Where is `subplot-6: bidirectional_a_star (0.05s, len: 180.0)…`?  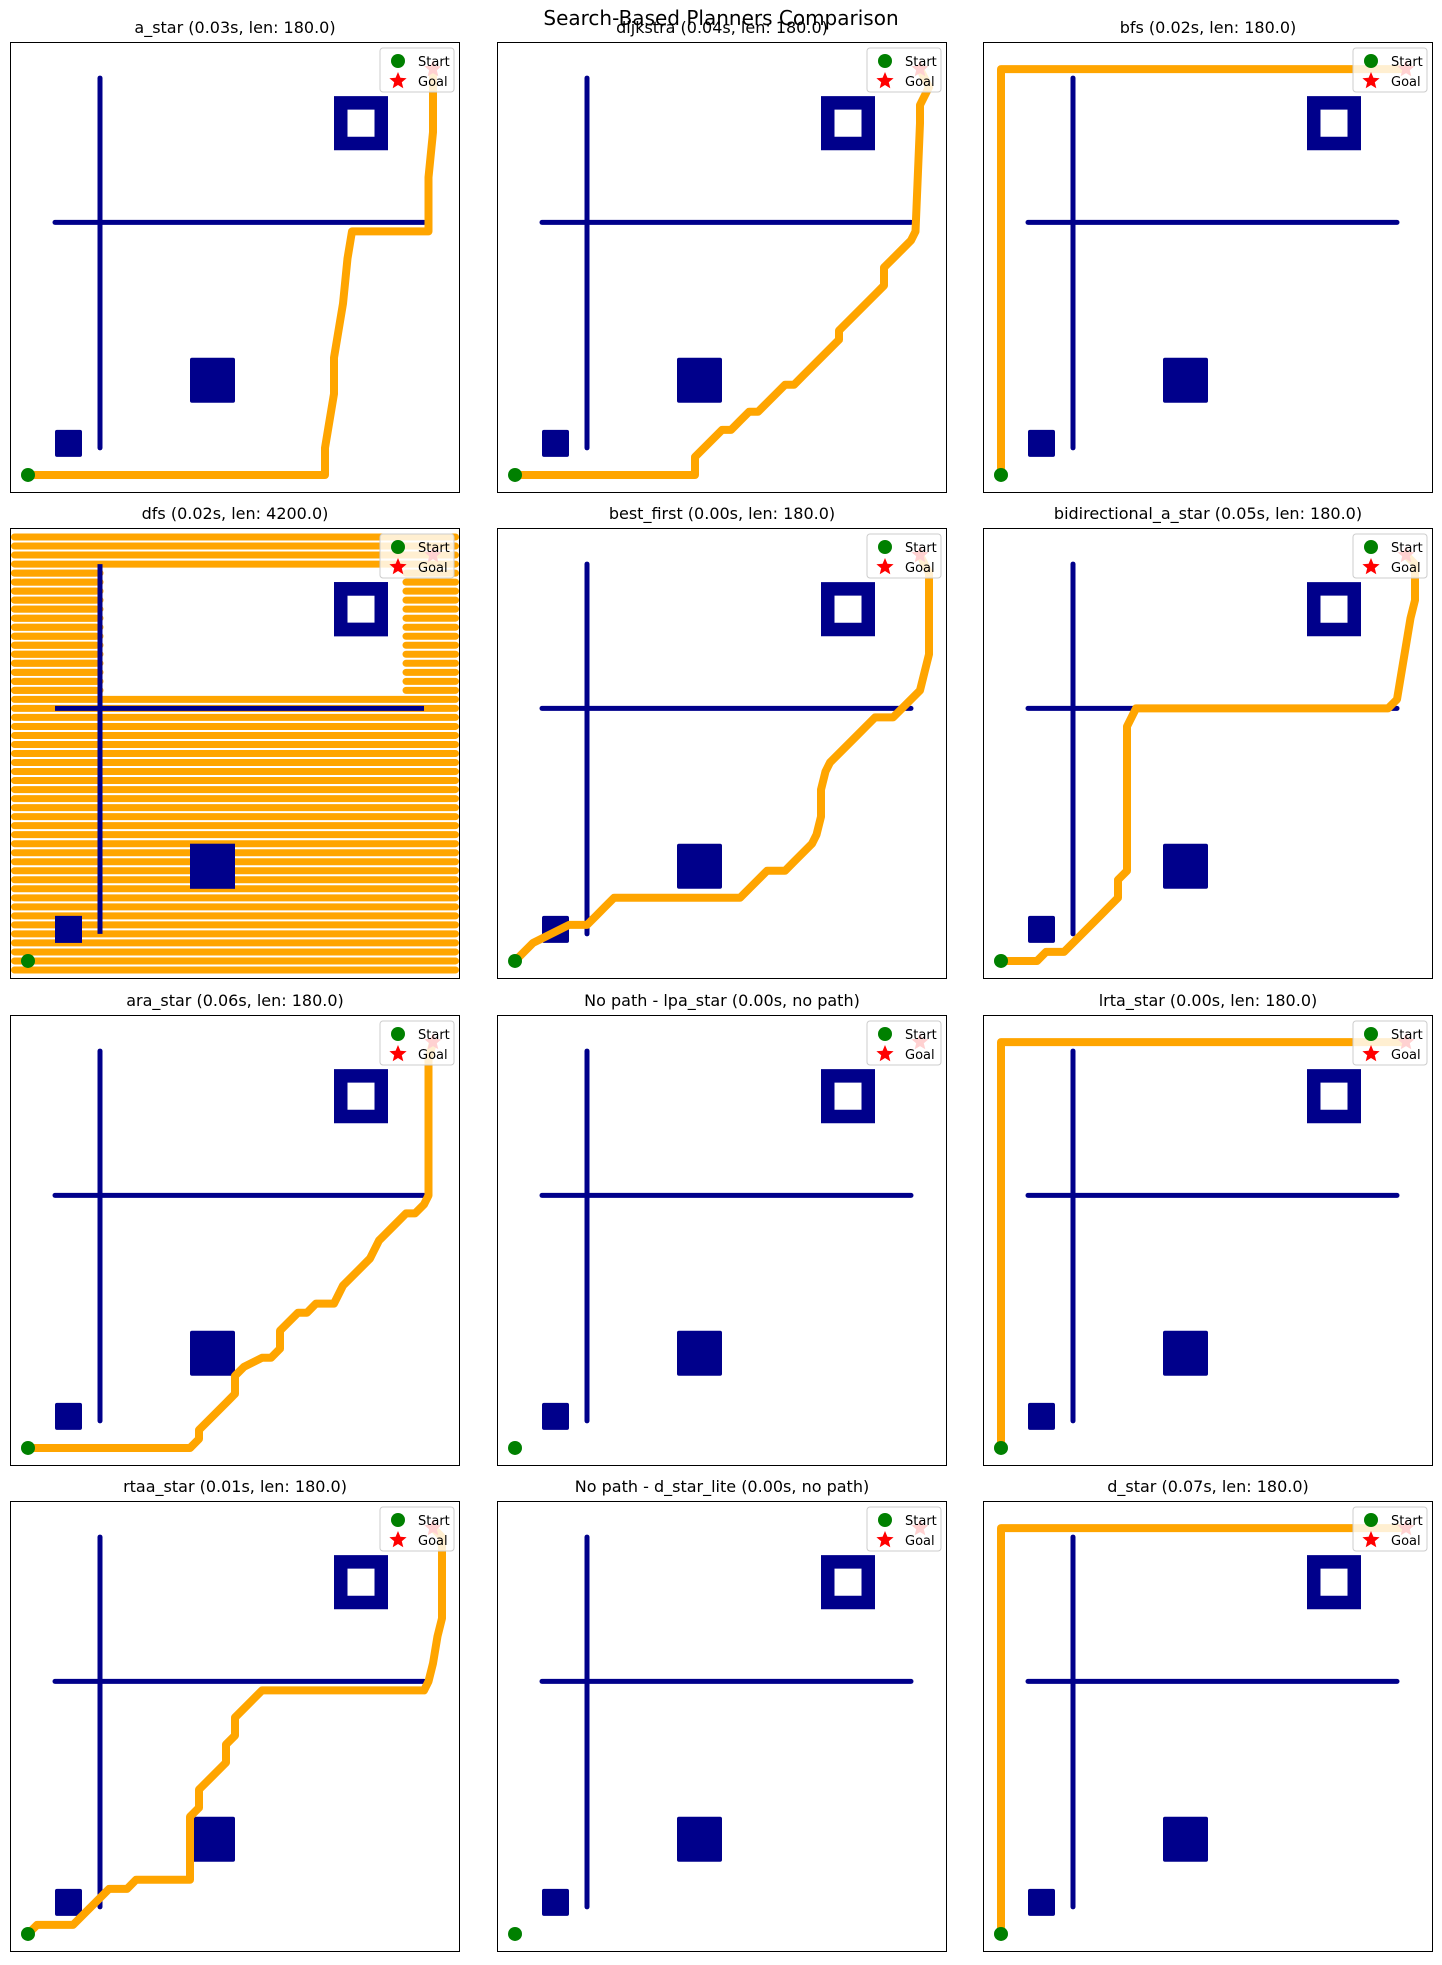 subplot-6: bidirectional_a_star (0.05s, len: 180.0)… is located at coordinates (1208, 741).